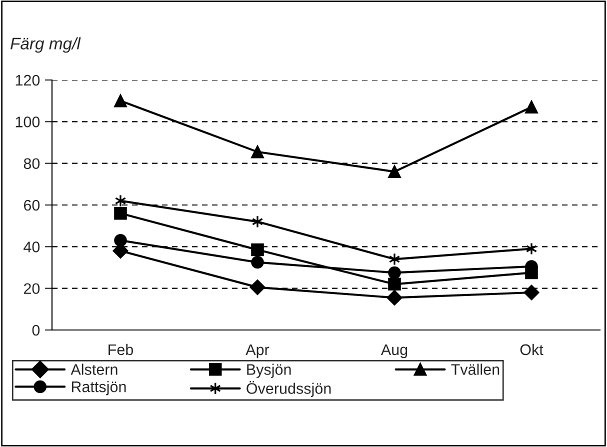 The width and height of the screenshot is (607, 447). I want to click on legend-label: Tvällen, so click(475, 369).